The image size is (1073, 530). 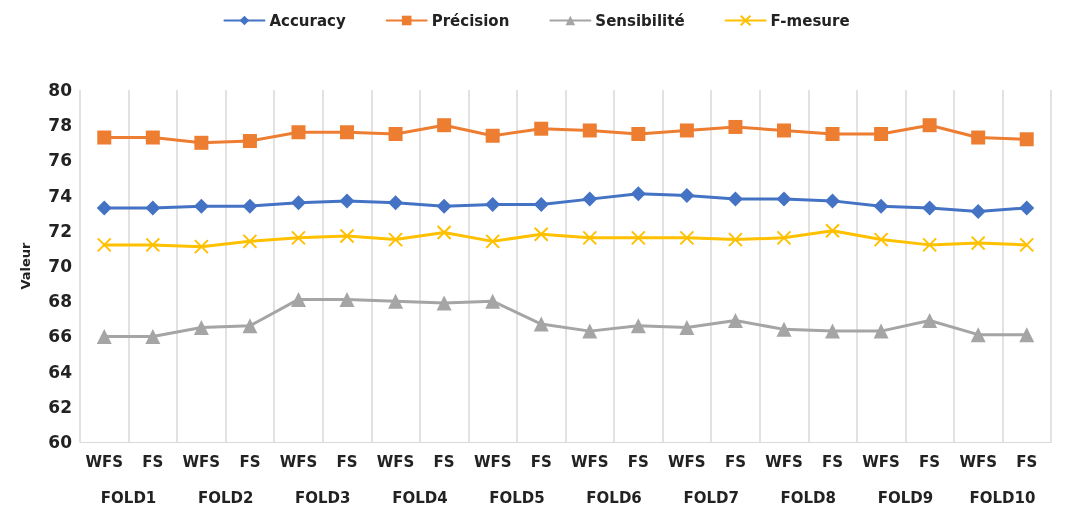 What do you see at coordinates (225, 497) in the screenshot?
I see `text: FOLD2` at bounding box center [225, 497].